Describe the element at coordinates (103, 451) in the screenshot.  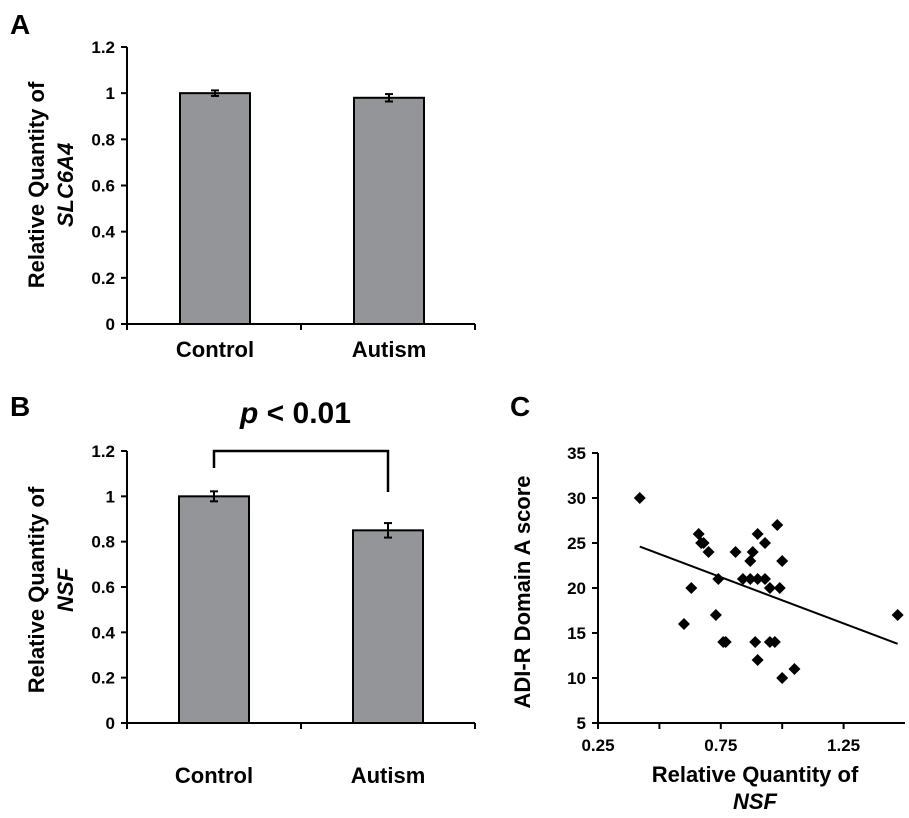
I see `panel-b-y-tick-label: 1.2` at that location.